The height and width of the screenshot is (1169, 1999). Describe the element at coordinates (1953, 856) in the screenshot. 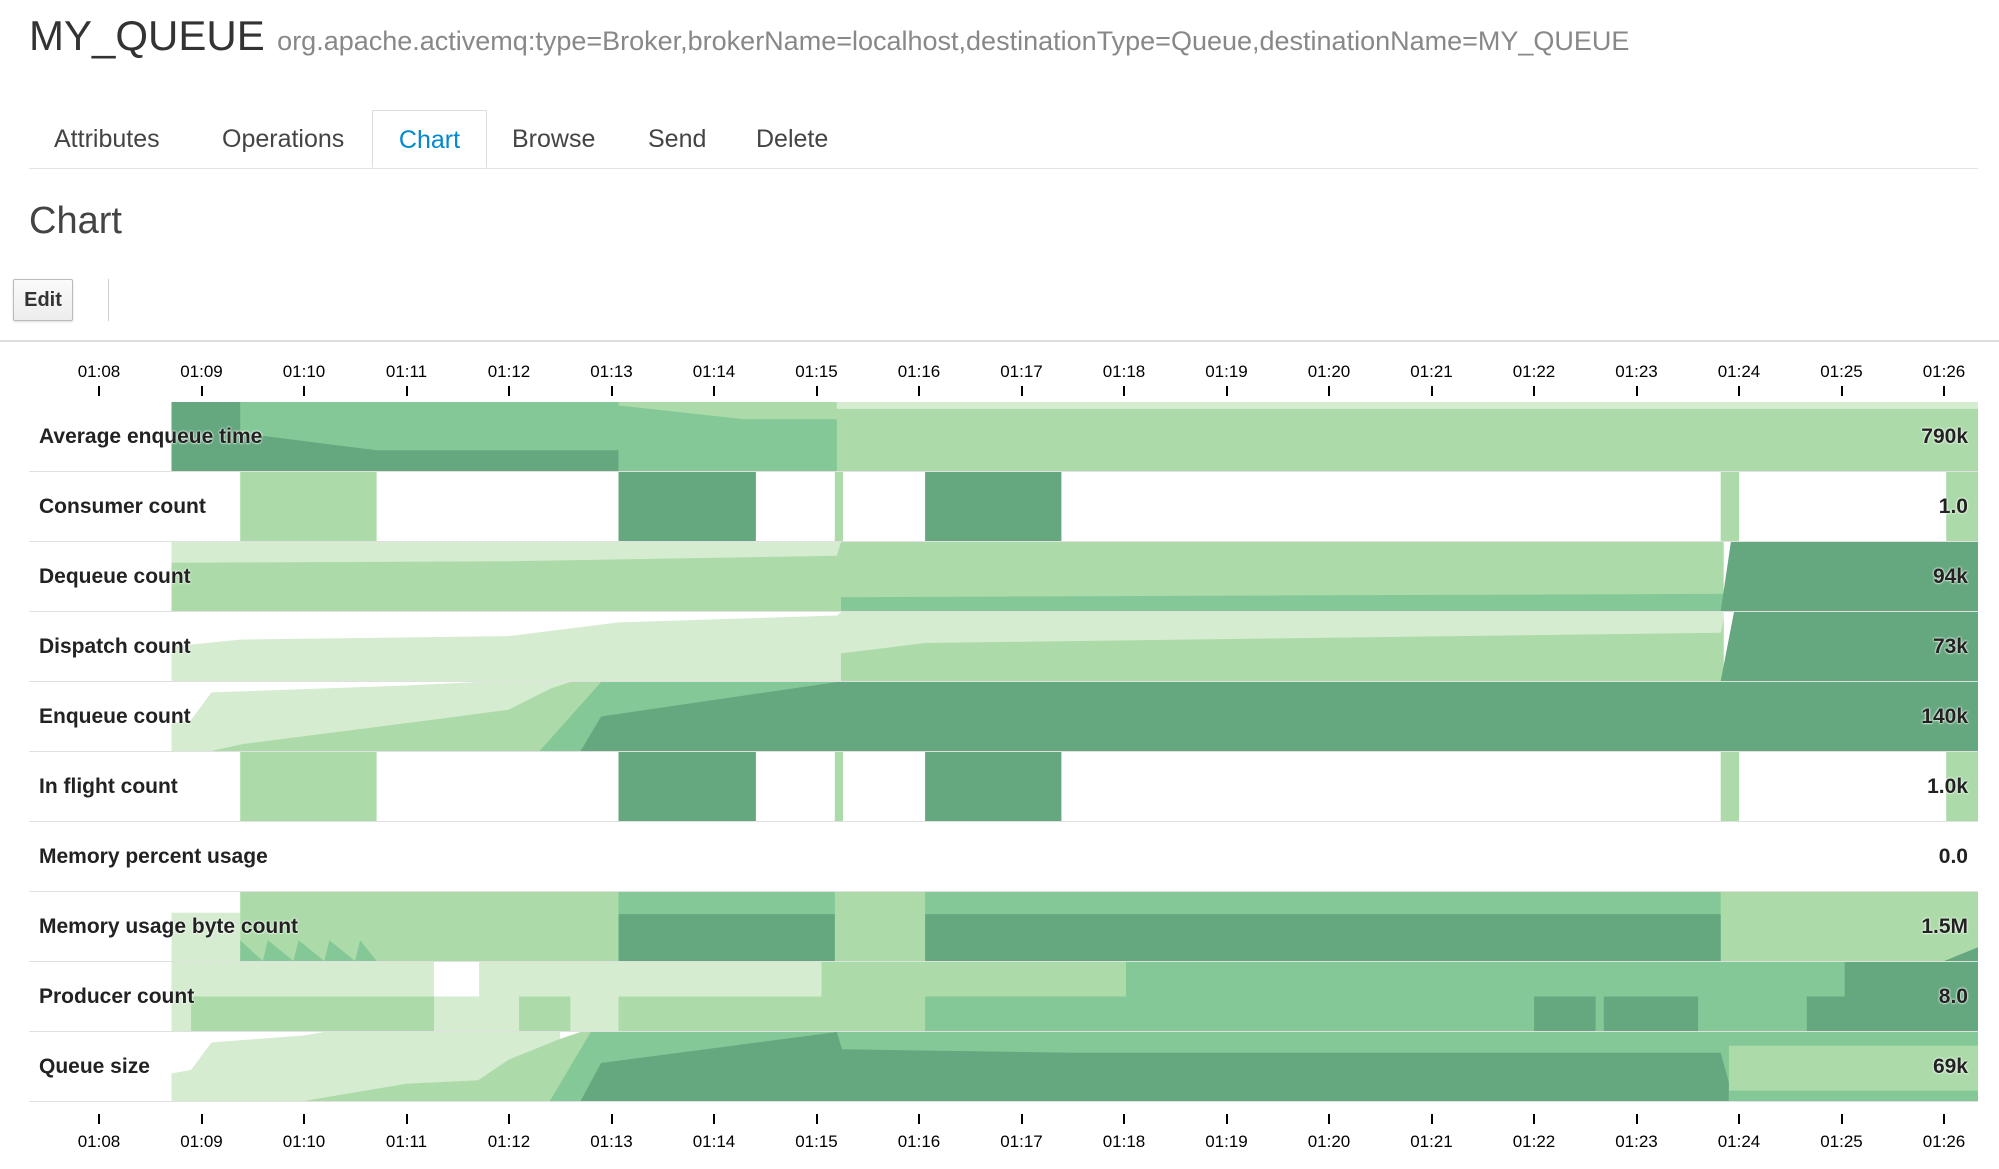

I see `metric-value: 0.0` at that location.